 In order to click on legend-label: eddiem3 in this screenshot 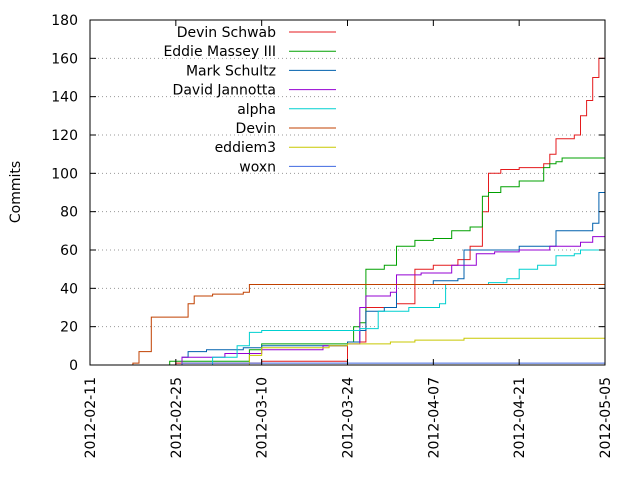, I will do `click(245, 148)`.